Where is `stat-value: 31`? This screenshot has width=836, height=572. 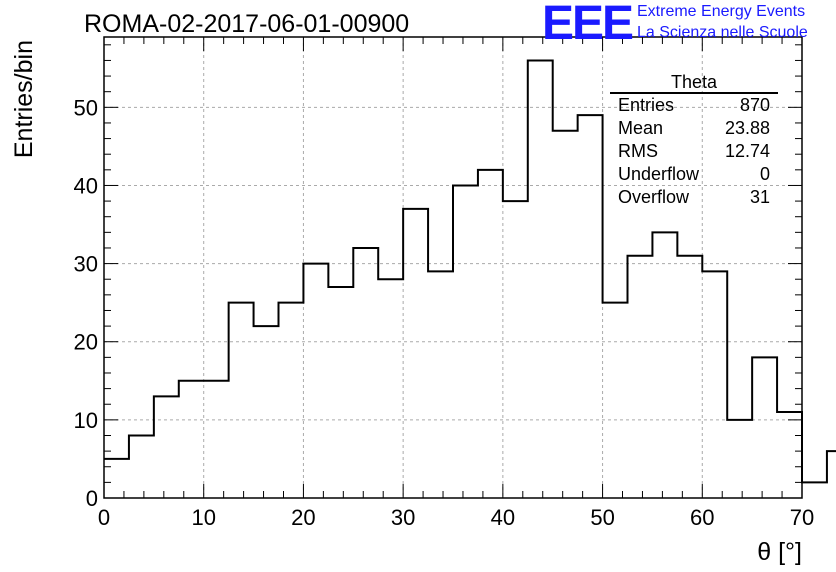
stat-value: 31 is located at coordinates (759, 197).